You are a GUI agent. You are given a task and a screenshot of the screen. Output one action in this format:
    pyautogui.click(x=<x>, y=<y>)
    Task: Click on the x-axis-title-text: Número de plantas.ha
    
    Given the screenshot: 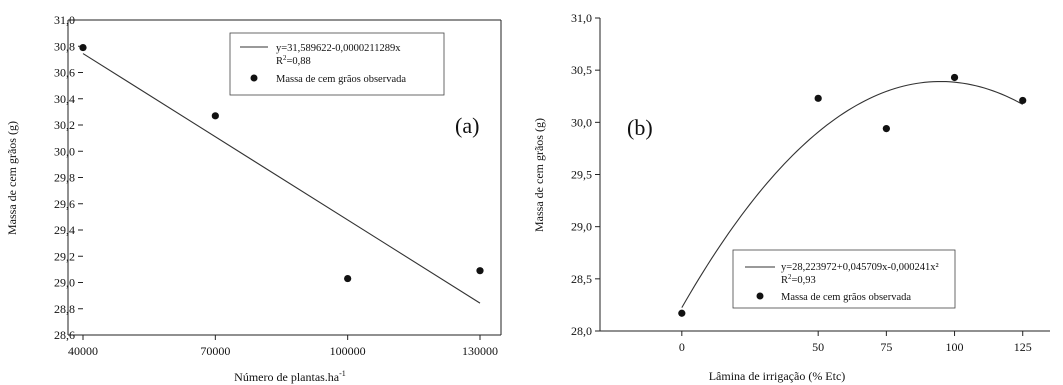 What is the action you would take?
    pyautogui.click(x=287, y=377)
    